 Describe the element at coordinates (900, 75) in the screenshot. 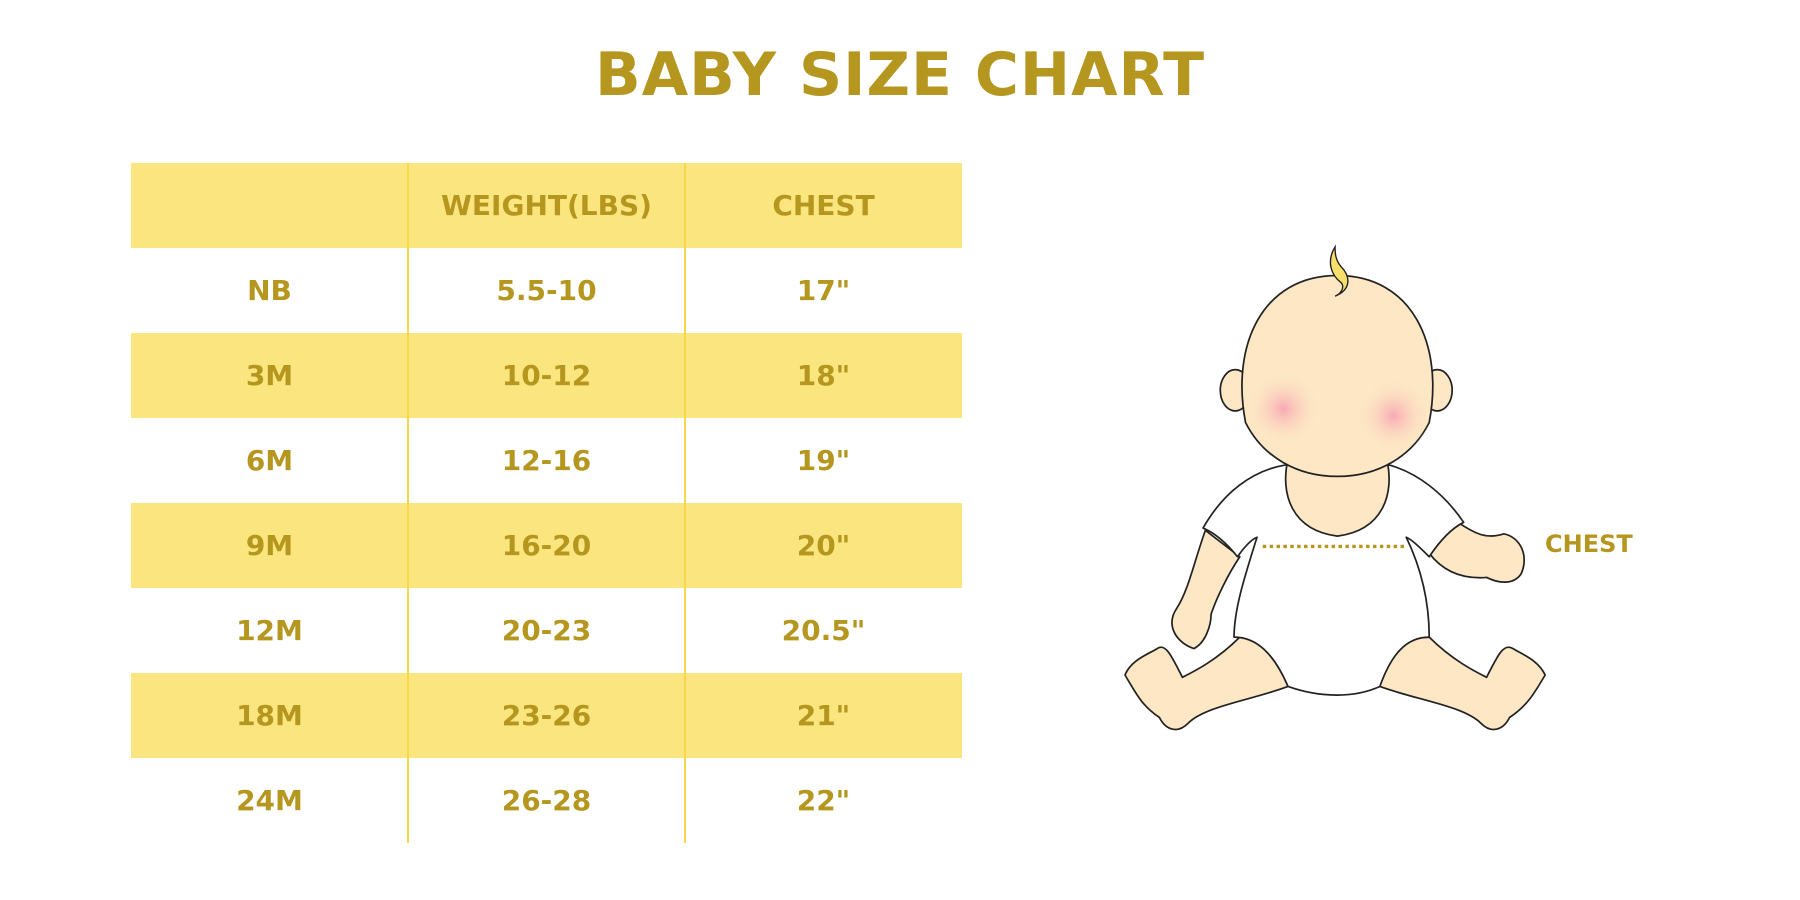

I see `page-title: BABY SIZE CHART` at that location.